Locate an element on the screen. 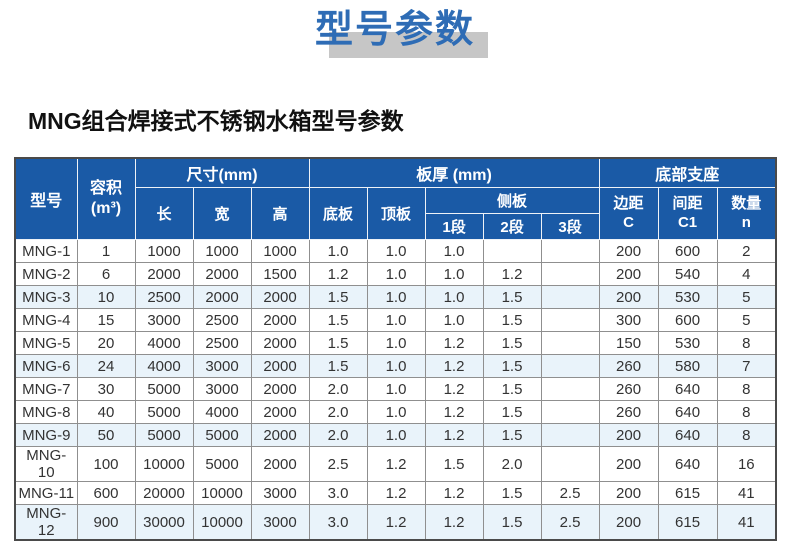  model-cell: MNG-3 is located at coordinates (46, 297).